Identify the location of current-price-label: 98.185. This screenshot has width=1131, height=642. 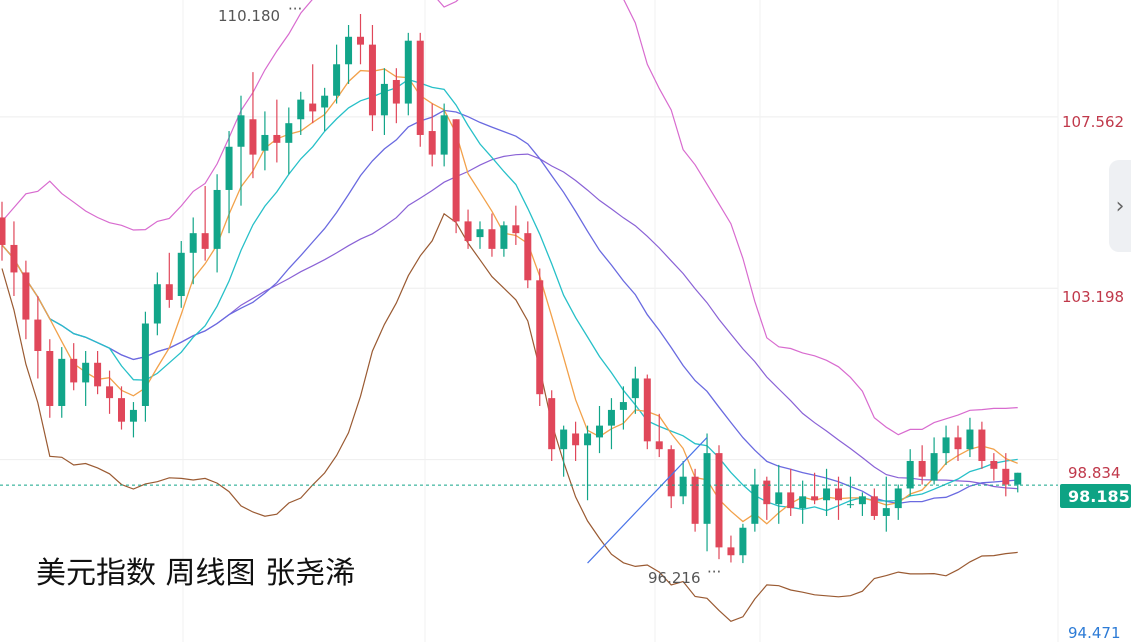
(1099, 496).